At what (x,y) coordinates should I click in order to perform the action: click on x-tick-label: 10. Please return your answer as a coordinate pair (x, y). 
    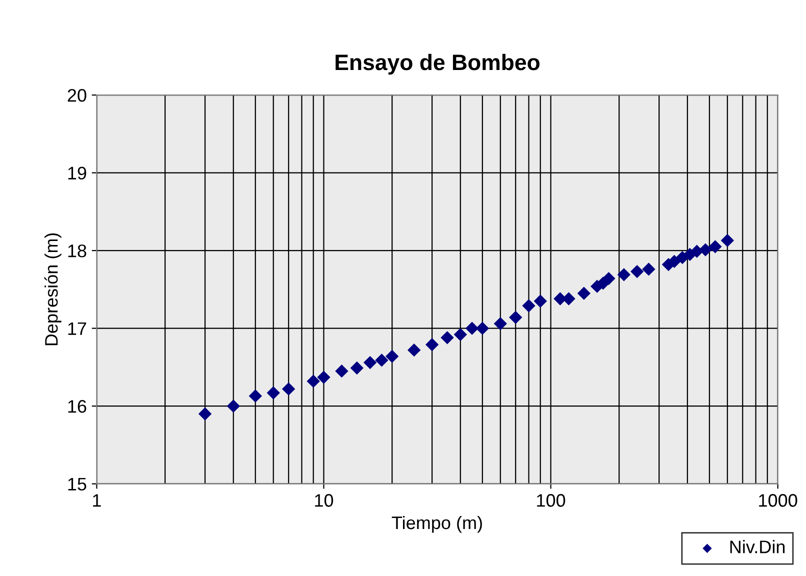
    Looking at the image, I should click on (324, 500).